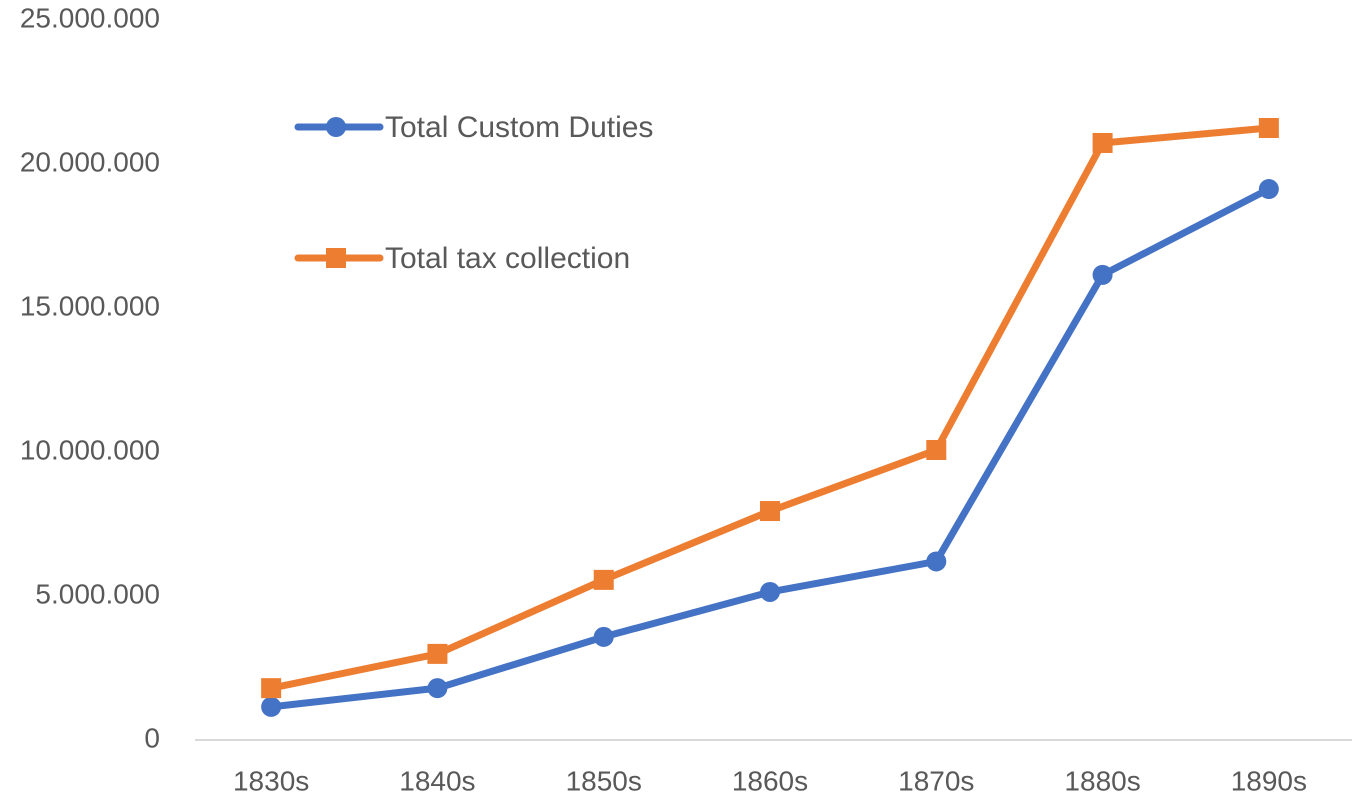  Describe the element at coordinates (604, 780) in the screenshot. I see `x-tick-label: 1850s` at that location.